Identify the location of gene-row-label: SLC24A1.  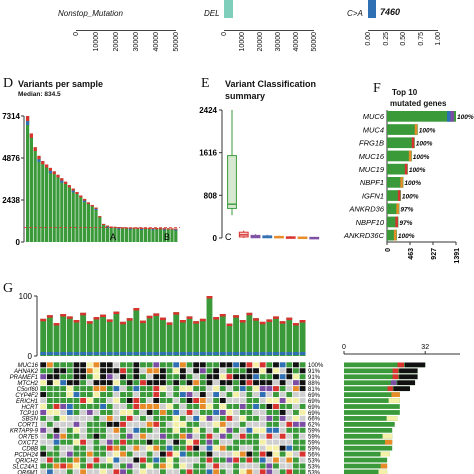
(25, 467).